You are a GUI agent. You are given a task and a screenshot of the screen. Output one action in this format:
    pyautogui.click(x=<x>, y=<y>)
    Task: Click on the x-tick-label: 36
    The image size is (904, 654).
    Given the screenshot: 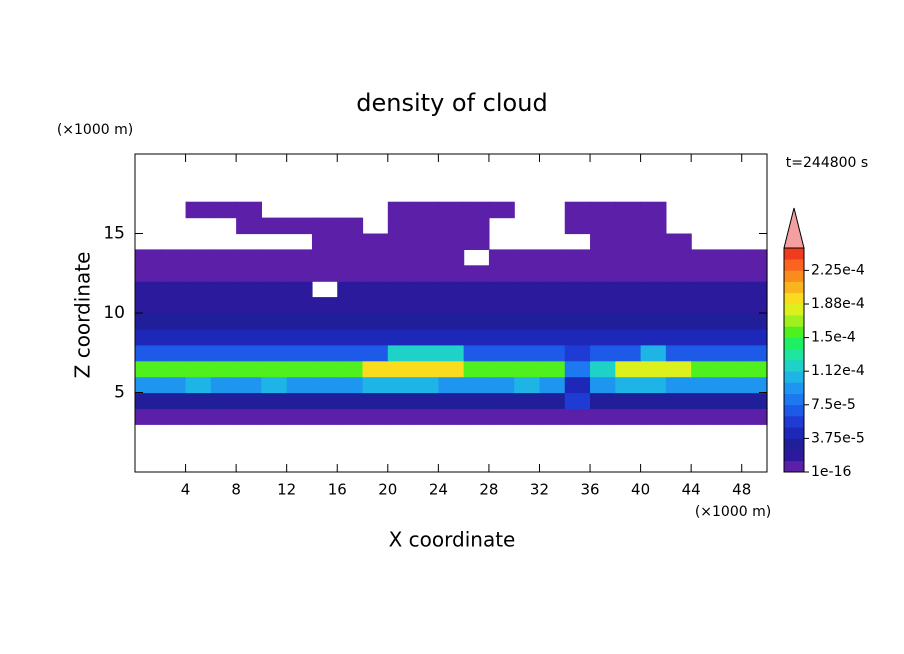 What is the action you would take?
    pyautogui.click(x=589, y=490)
    